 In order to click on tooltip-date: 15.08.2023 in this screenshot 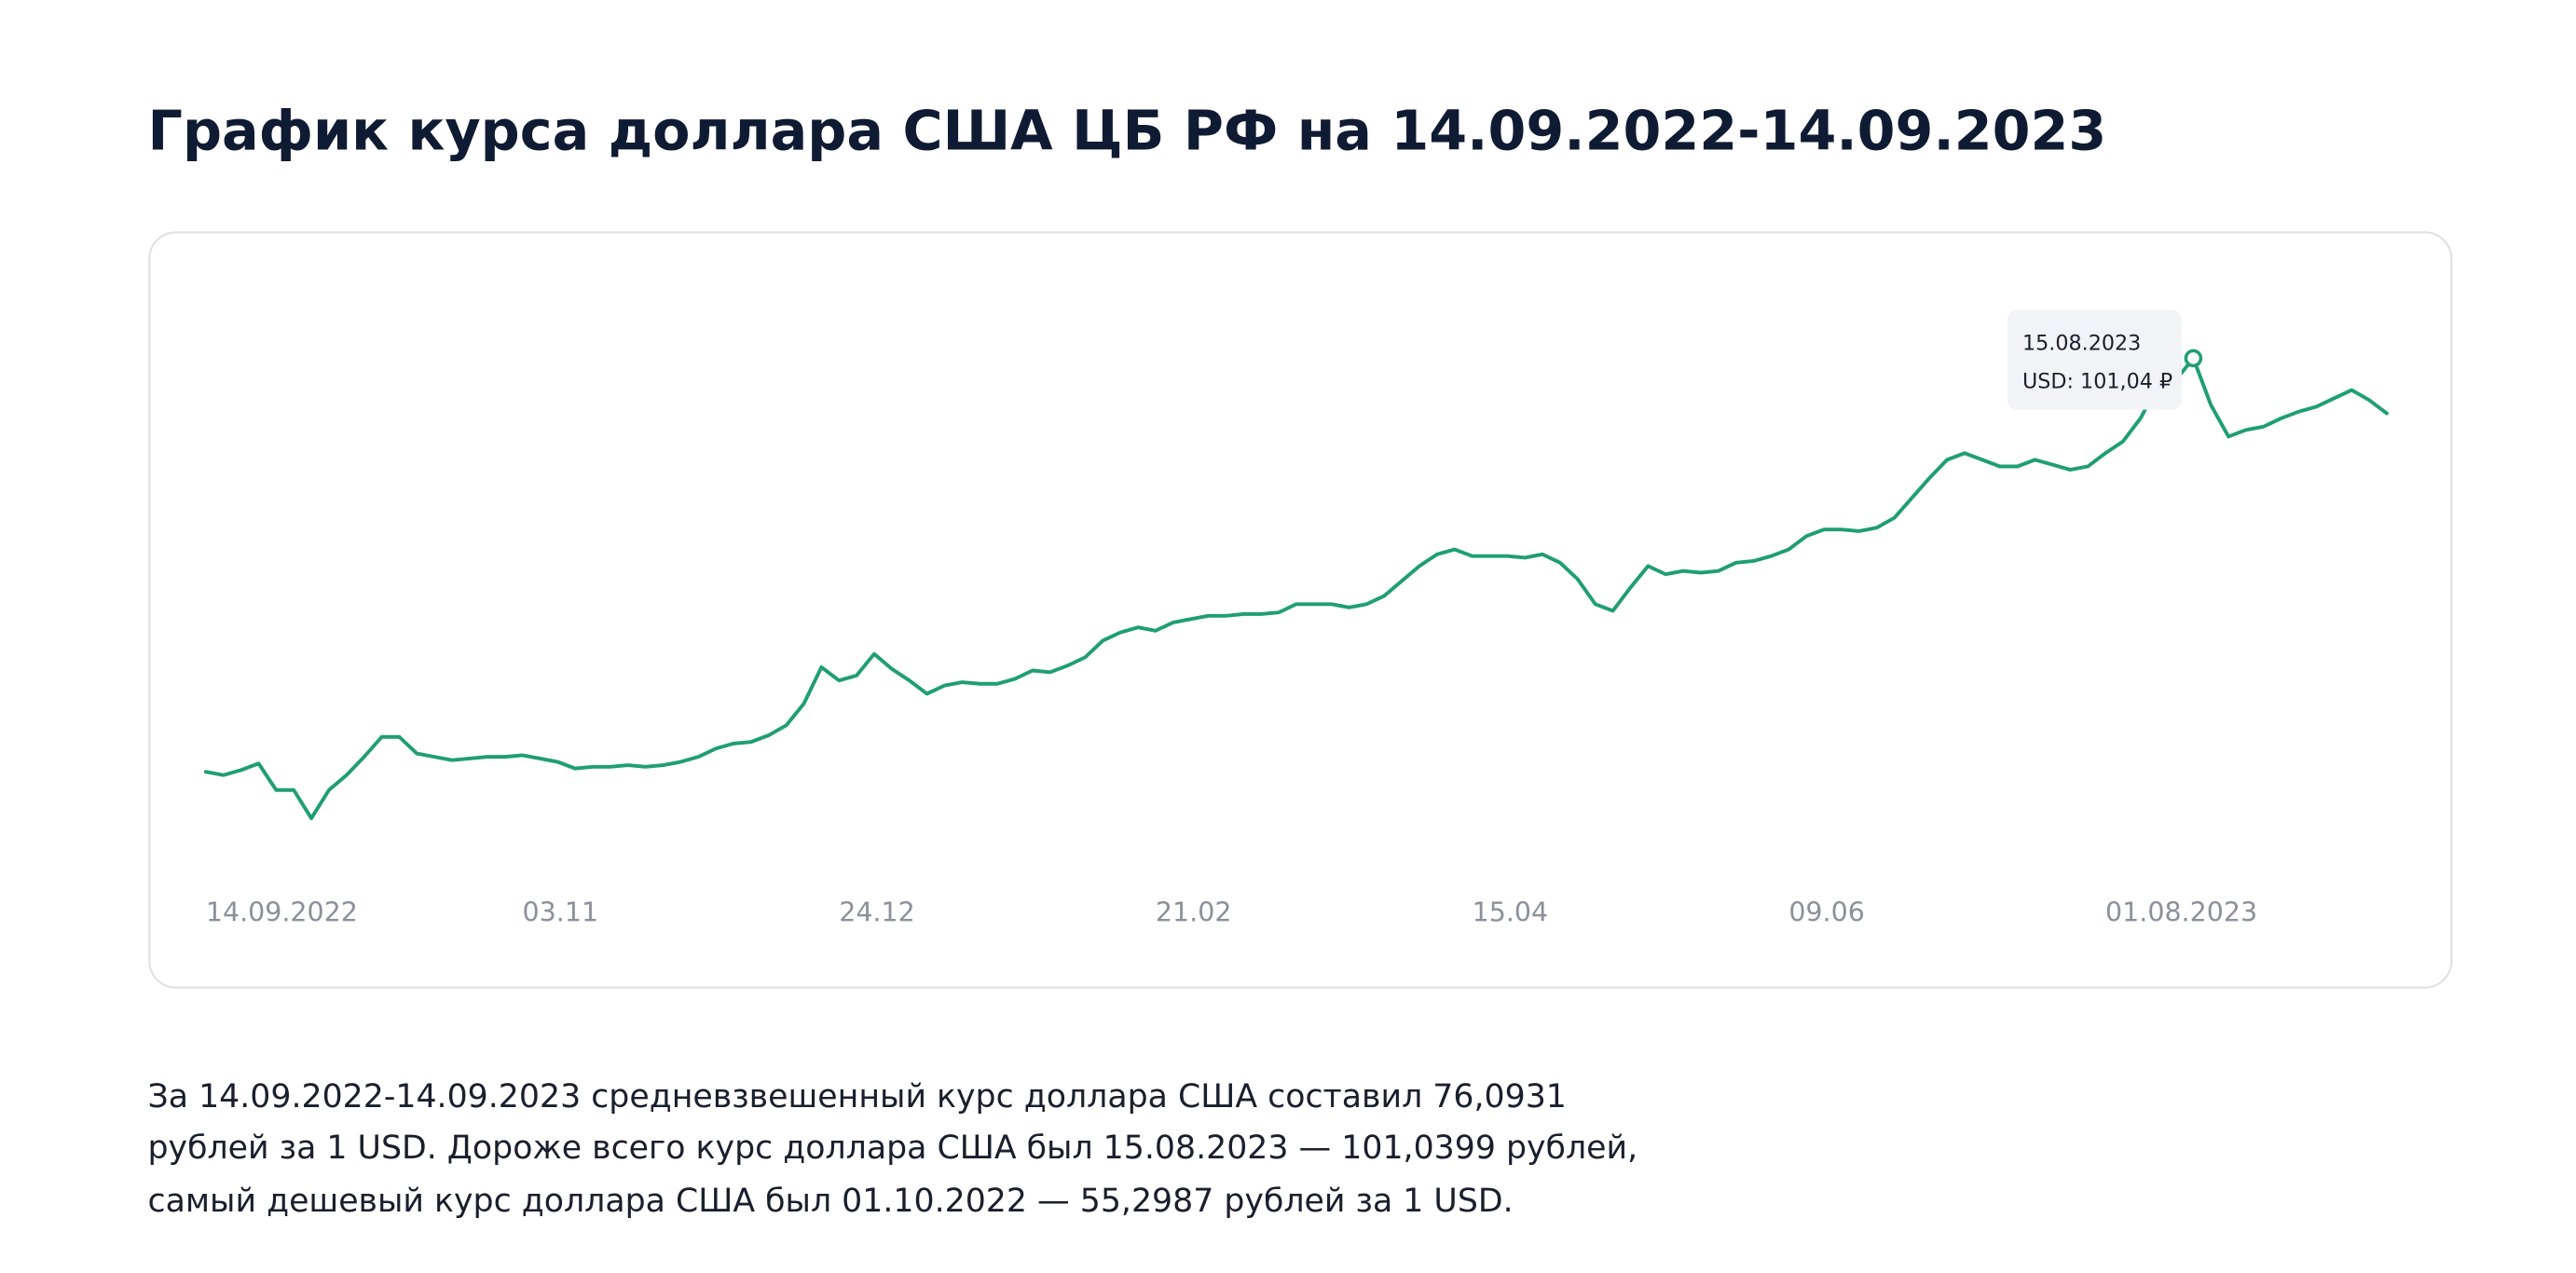, I will do `click(2081, 343)`.